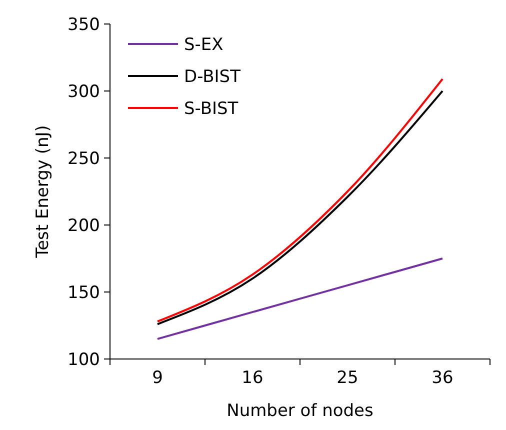 Image resolution: width=506 pixels, height=430 pixels. Describe the element at coordinates (84, 226) in the screenshot. I see `y-tick-label: 200` at that location.